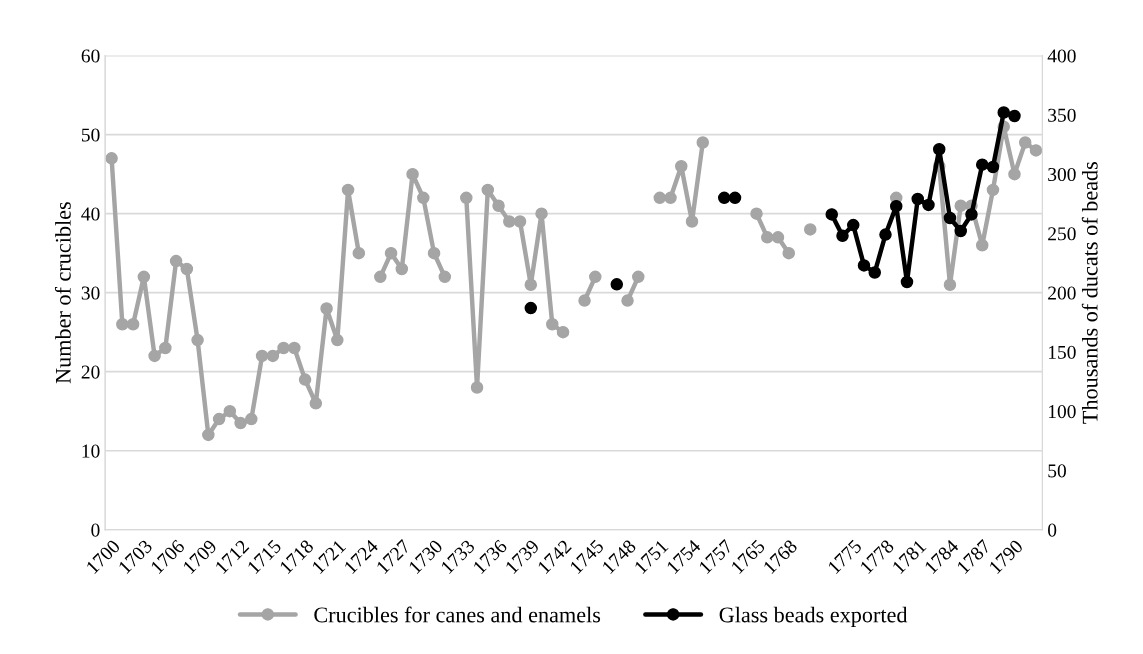 The image size is (1143, 654). Describe the element at coordinates (90, 372) in the screenshot. I see `y-tick-label: 20` at that location.